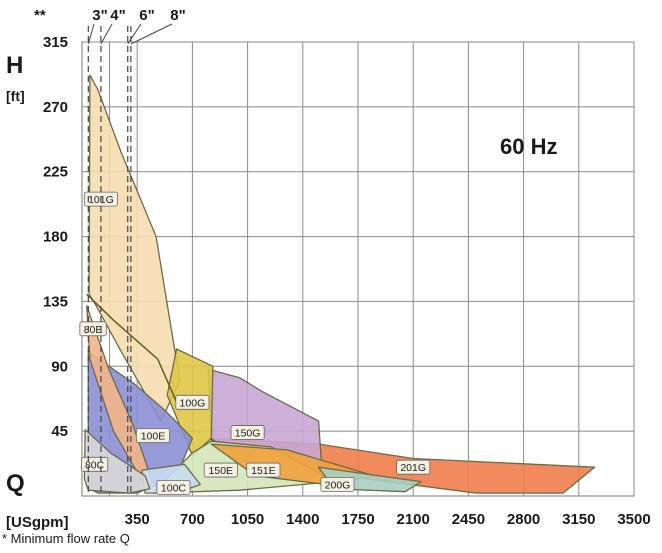 The image size is (662, 553). What do you see at coordinates (55, 42) in the screenshot?
I see `y-tick-label: 315` at bounding box center [55, 42].